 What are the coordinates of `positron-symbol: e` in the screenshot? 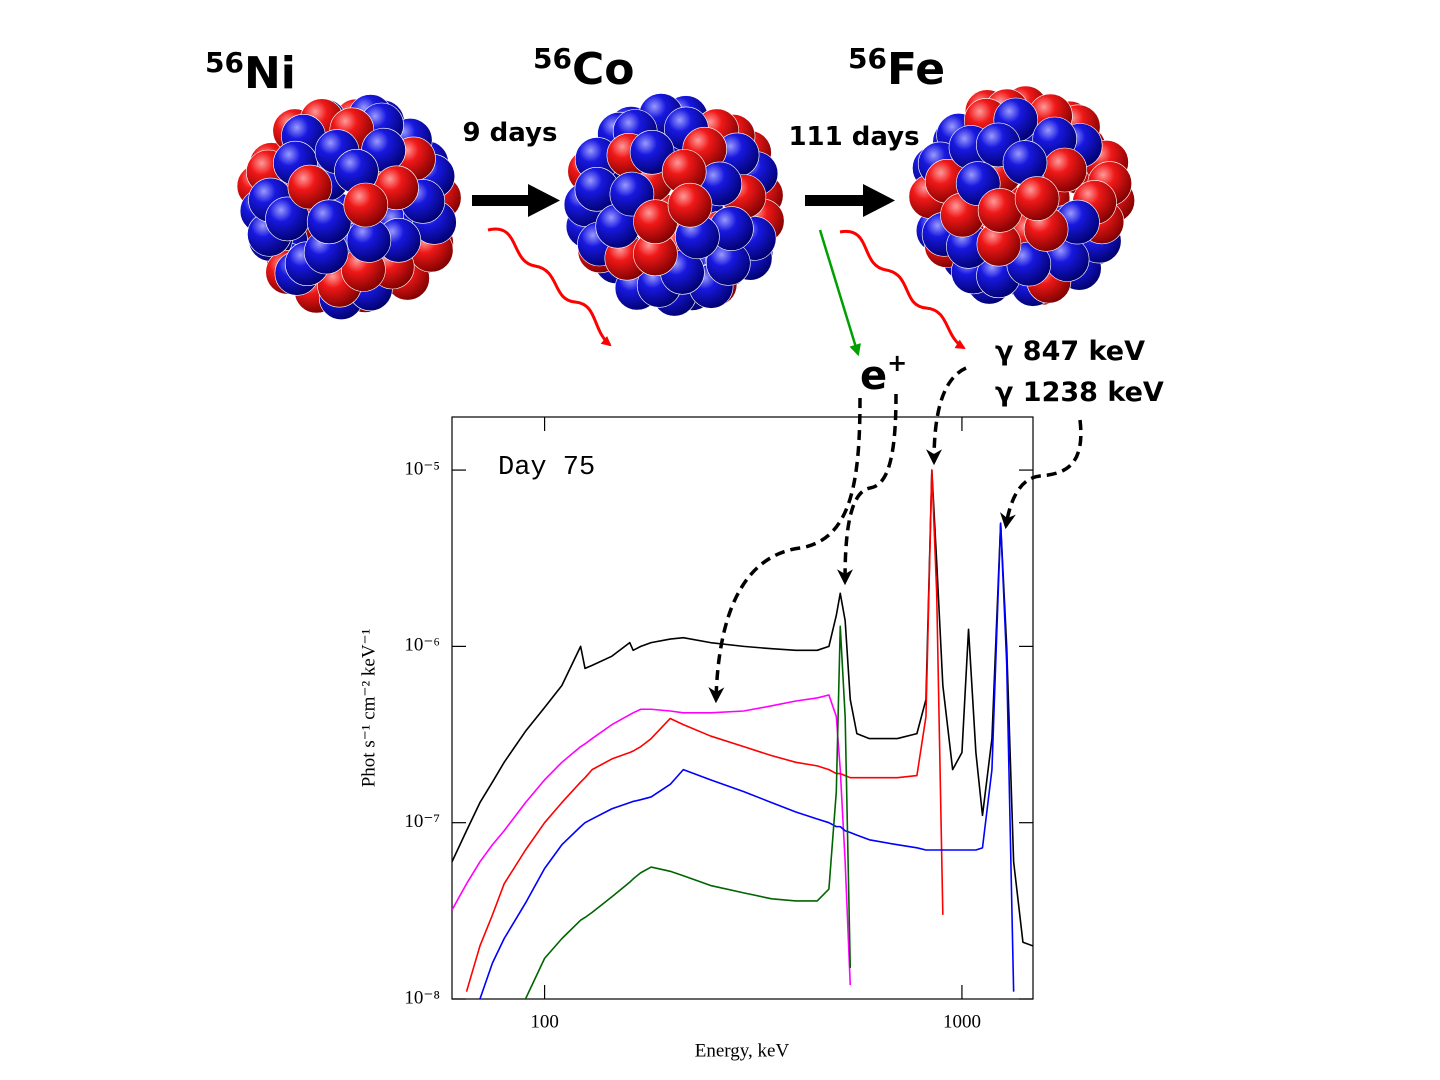 It's located at (873, 376).